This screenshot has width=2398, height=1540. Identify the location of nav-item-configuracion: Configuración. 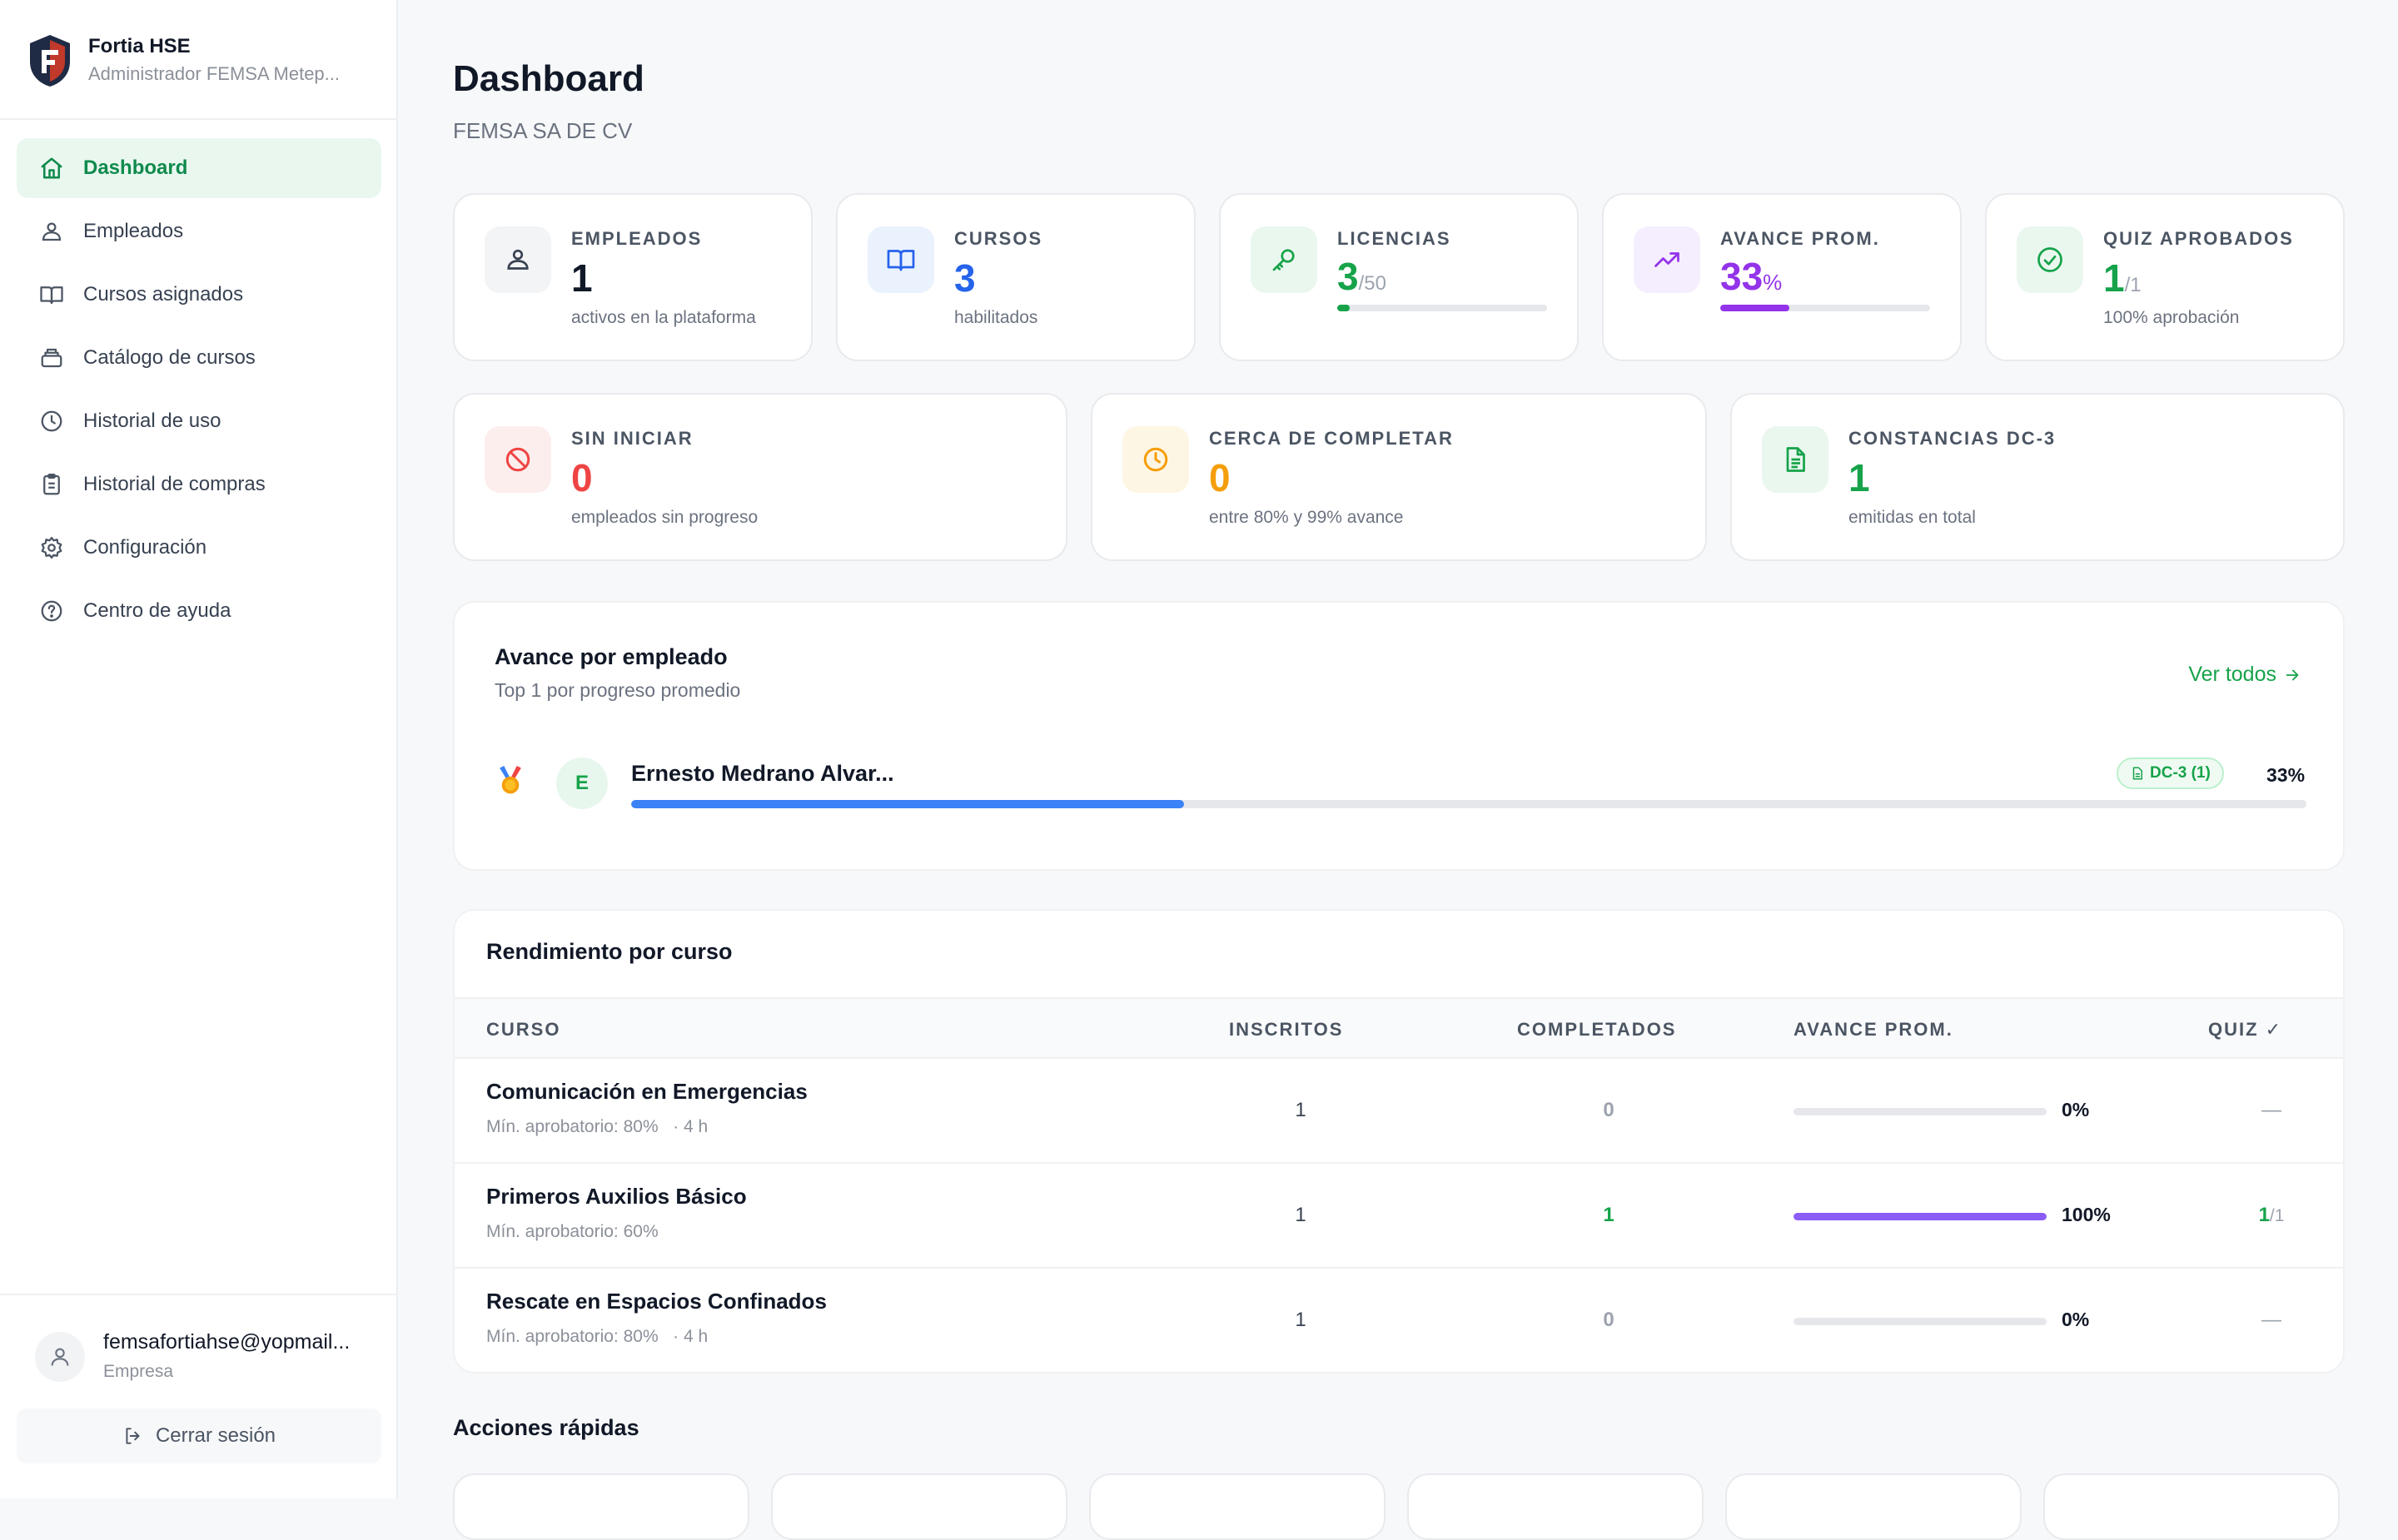
(199, 548).